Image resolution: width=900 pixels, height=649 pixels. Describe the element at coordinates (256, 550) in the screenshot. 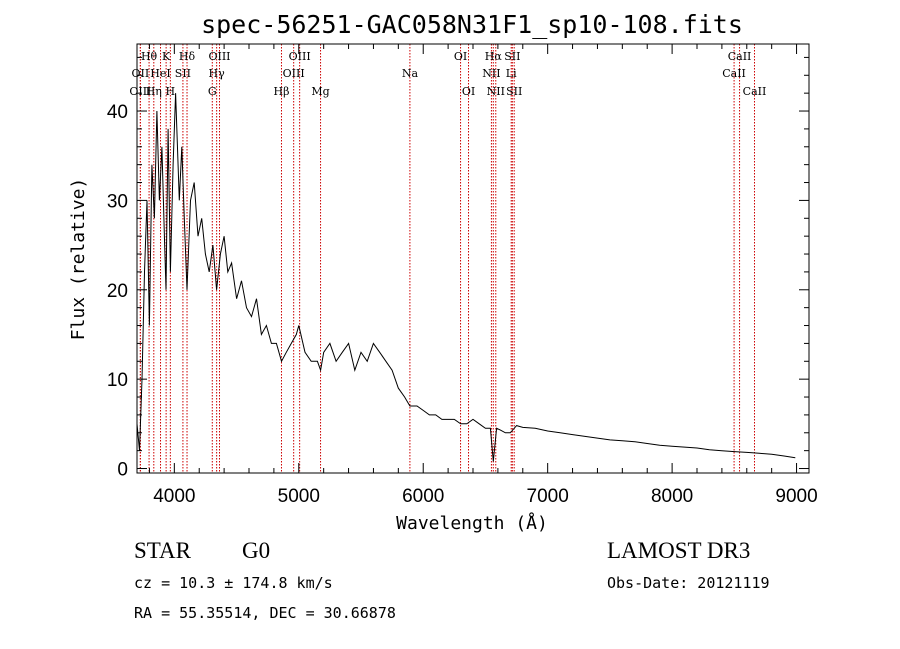

I see `object-subclass: G0` at that location.